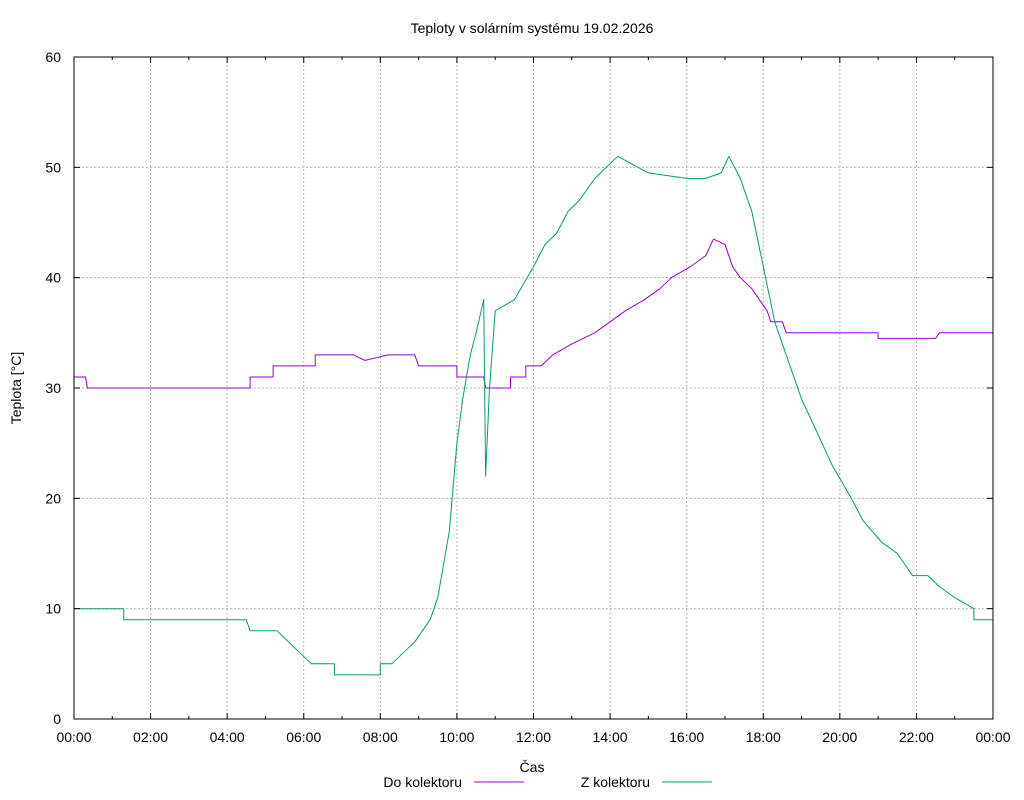 The height and width of the screenshot is (800, 1024). What do you see at coordinates (763, 737) in the screenshot?
I see `x-tick-label: 18:00` at bounding box center [763, 737].